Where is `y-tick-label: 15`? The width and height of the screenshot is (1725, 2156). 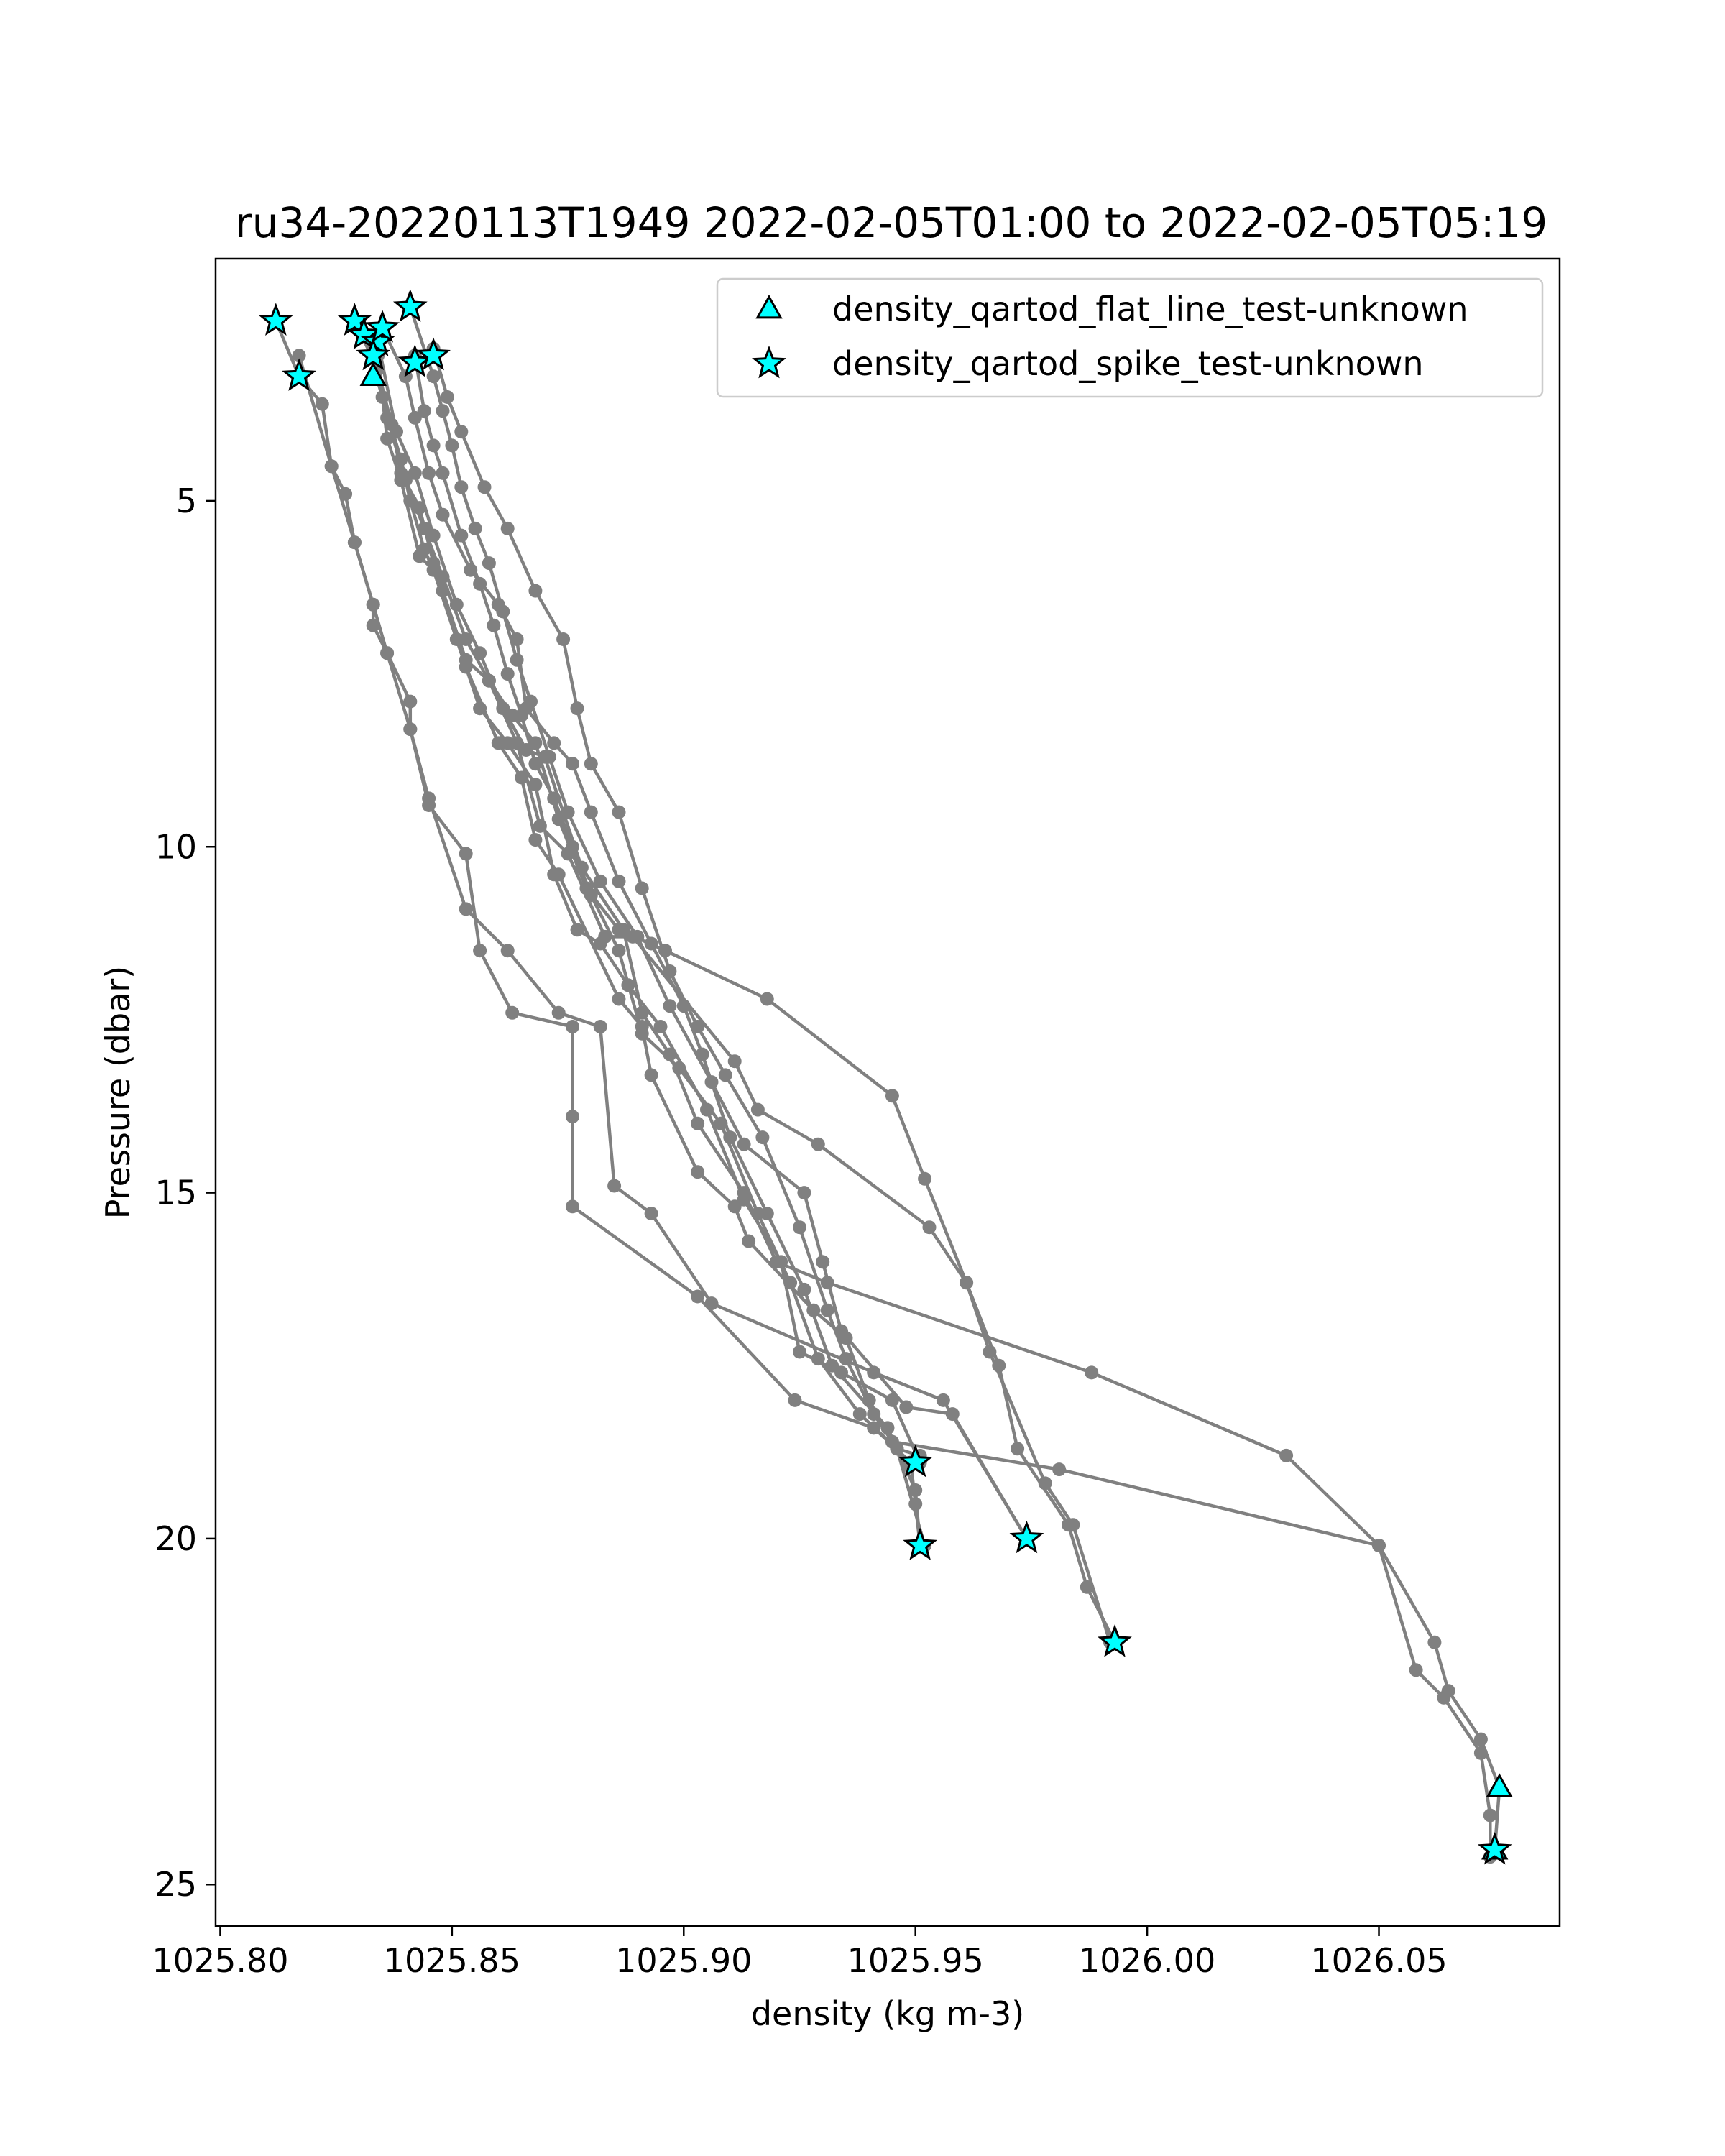 y-tick-label: 15 is located at coordinates (176, 1193).